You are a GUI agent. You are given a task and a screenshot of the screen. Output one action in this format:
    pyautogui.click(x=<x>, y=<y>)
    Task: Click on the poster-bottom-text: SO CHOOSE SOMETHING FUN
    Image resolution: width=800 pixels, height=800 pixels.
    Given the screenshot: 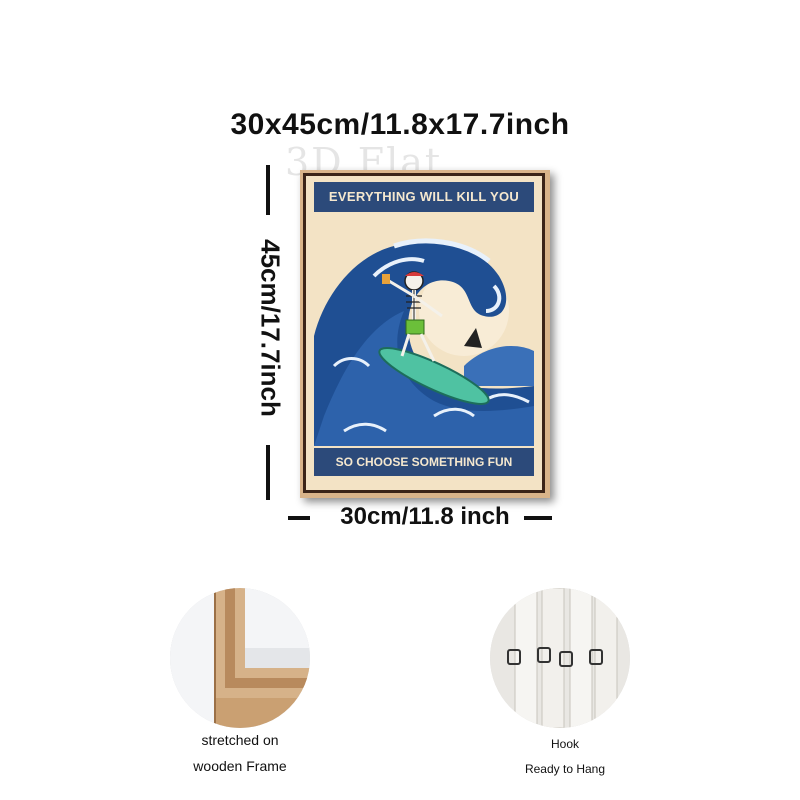 What is the action you would take?
    pyautogui.click(x=424, y=462)
    